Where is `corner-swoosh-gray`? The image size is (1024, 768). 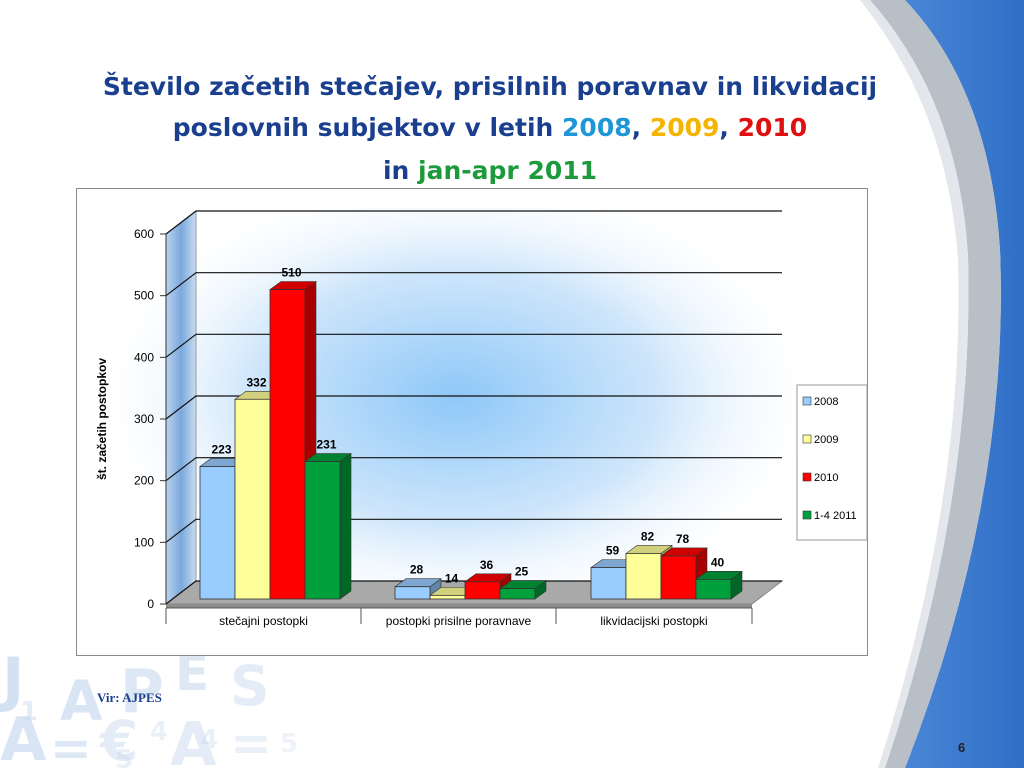 corner-swoosh-gray is located at coordinates (935, 384).